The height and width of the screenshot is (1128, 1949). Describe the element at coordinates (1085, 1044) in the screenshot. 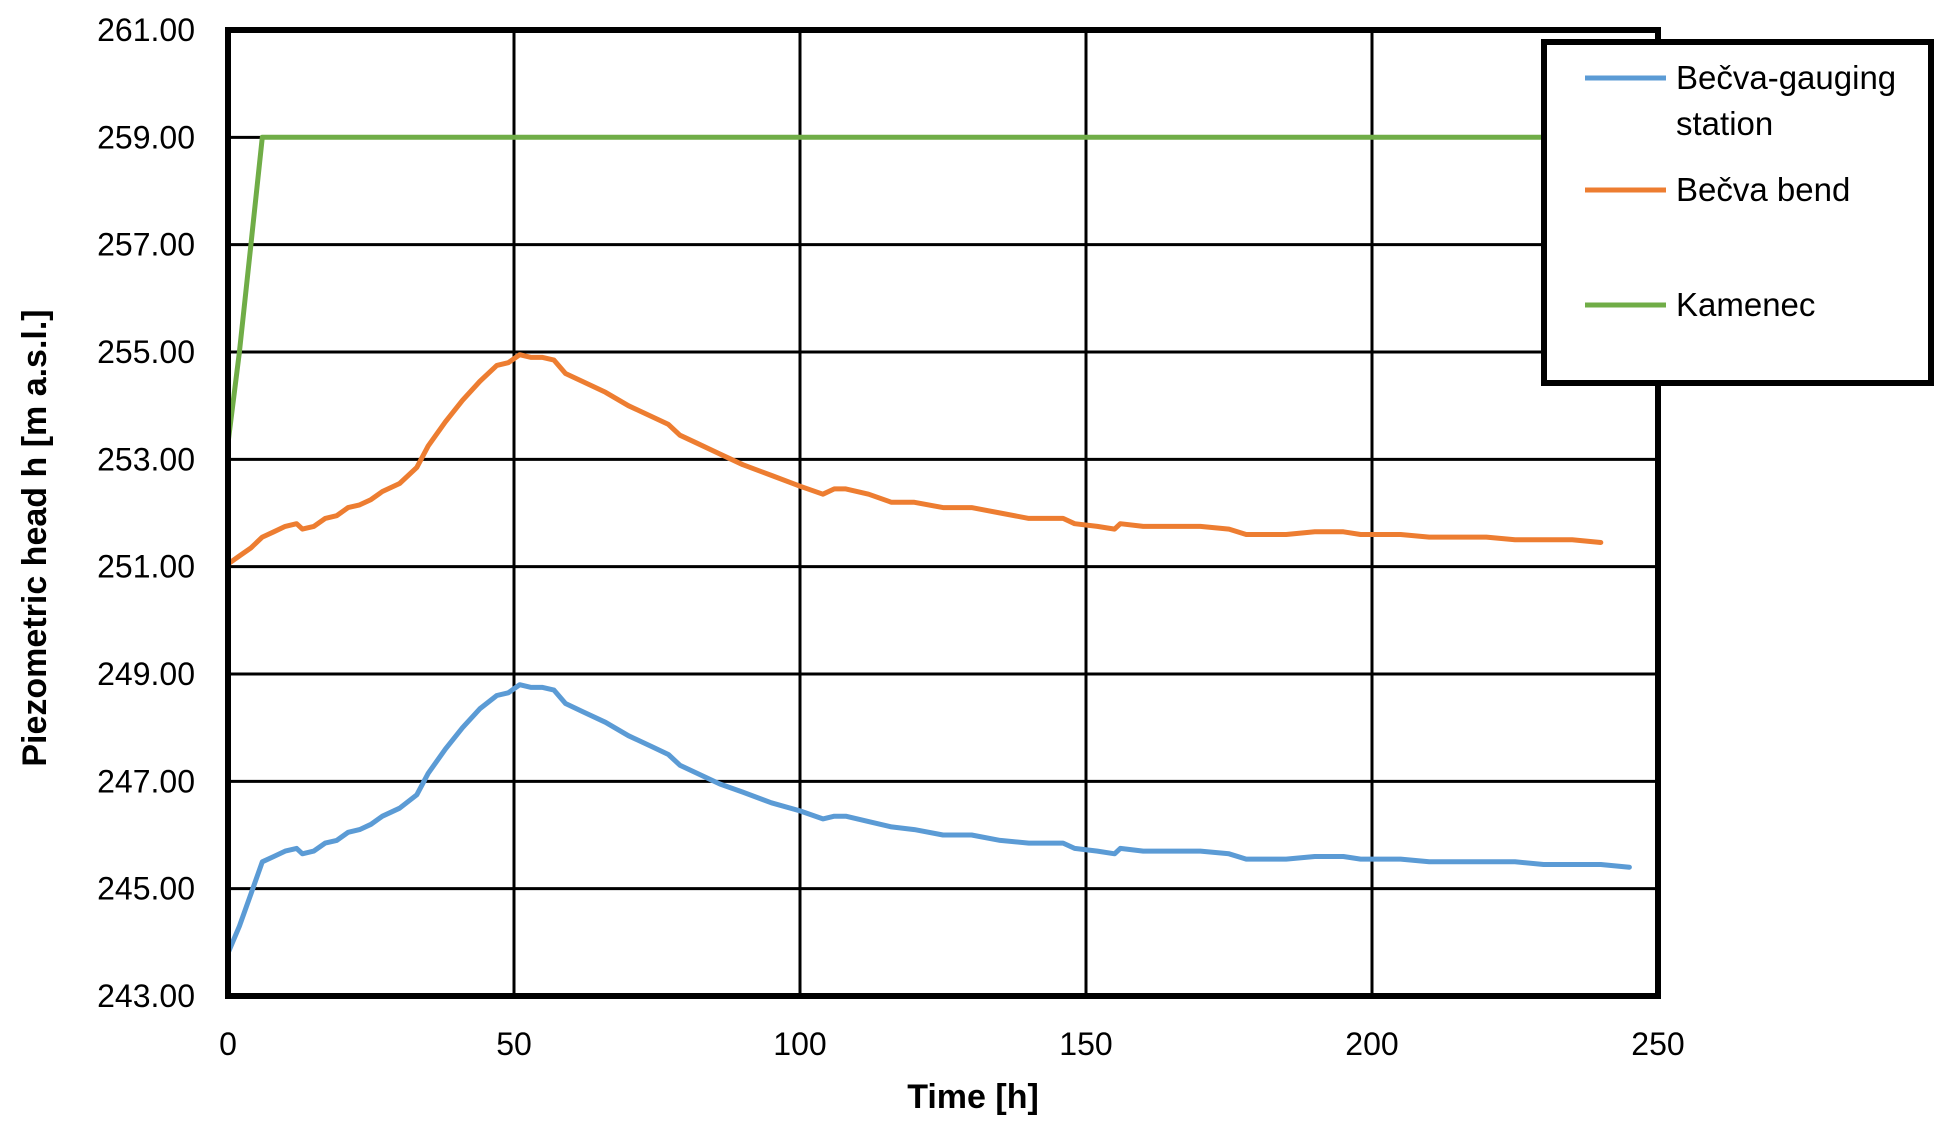

I see `x-tick-label: 150` at that location.